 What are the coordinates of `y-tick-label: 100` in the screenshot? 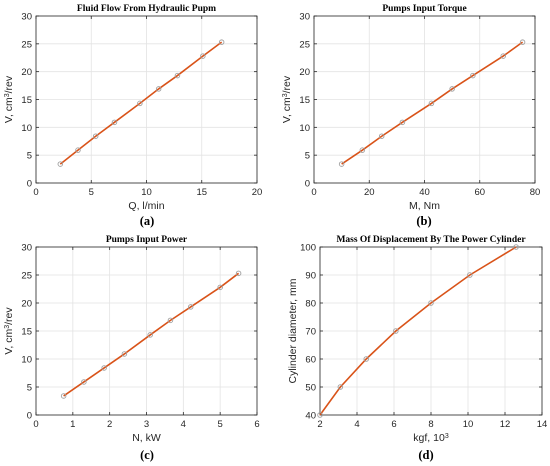 It's located at (308, 248).